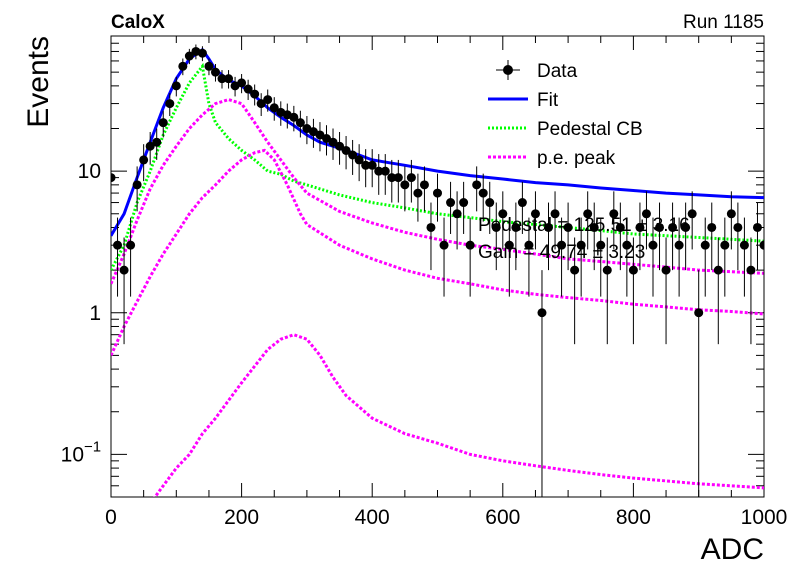 The image size is (796, 572). Describe the element at coordinates (576, 158) in the screenshot. I see `legend-label-pe-peak: p.e. peak` at that location.